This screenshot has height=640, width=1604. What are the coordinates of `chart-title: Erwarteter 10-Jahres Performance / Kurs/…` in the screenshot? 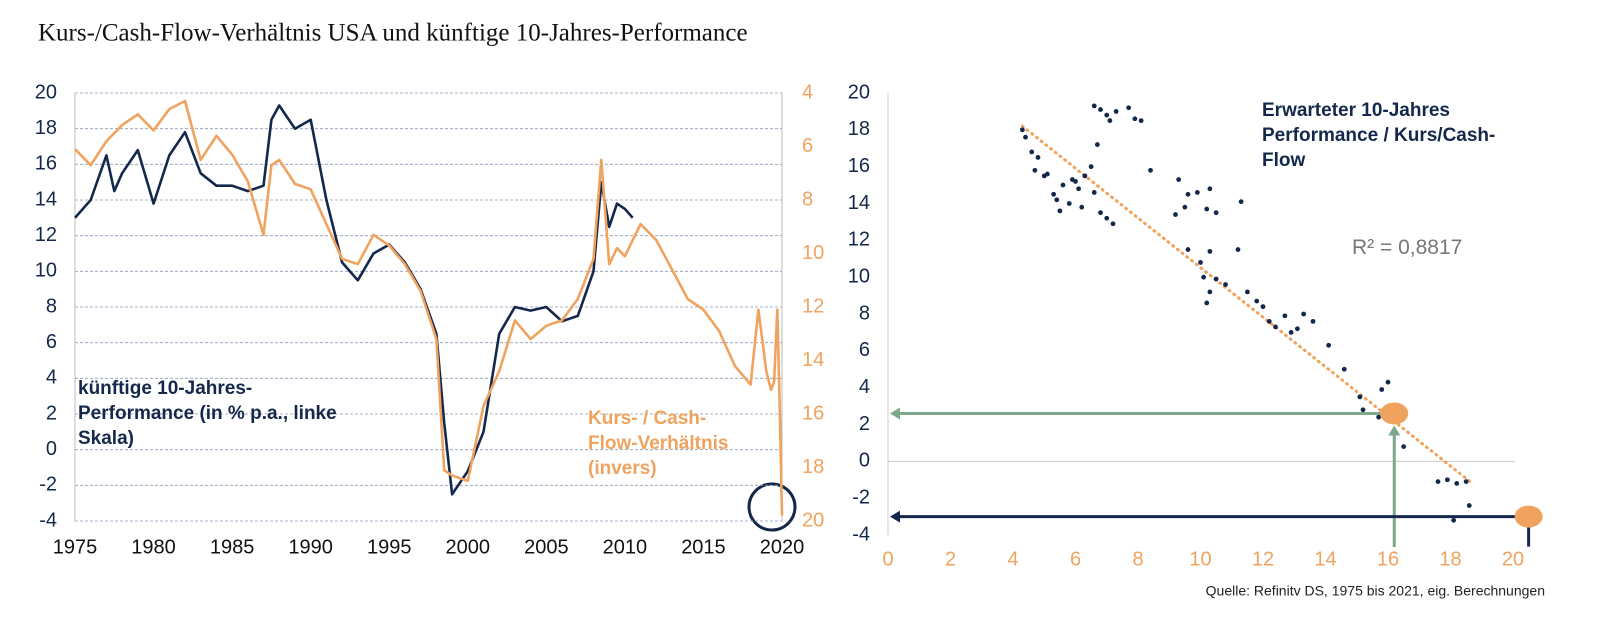 It's located at (1379, 135).